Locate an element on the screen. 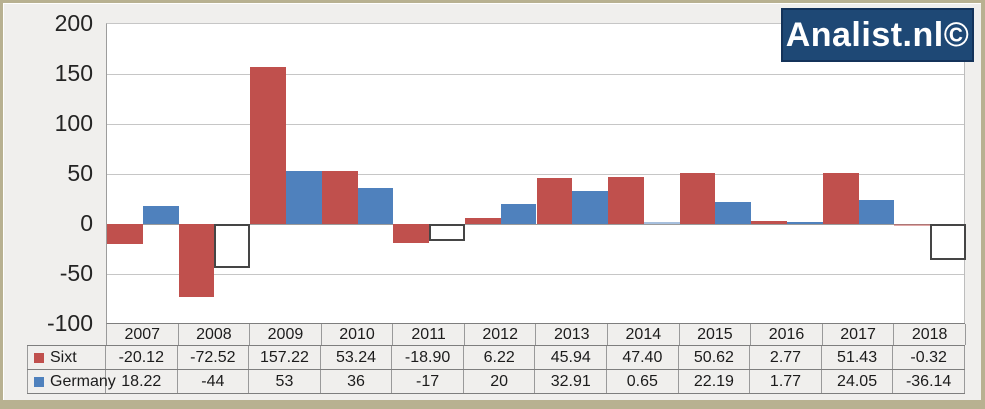 This screenshot has width=985, height=409. bar-germany-2016 is located at coordinates (805, 223).